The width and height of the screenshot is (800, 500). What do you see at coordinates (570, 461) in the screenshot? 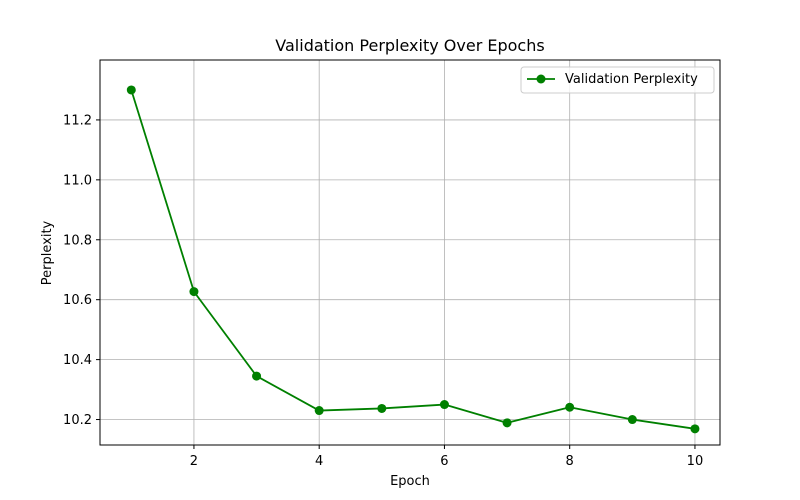
I see `x-tick-label: 8` at bounding box center [570, 461].